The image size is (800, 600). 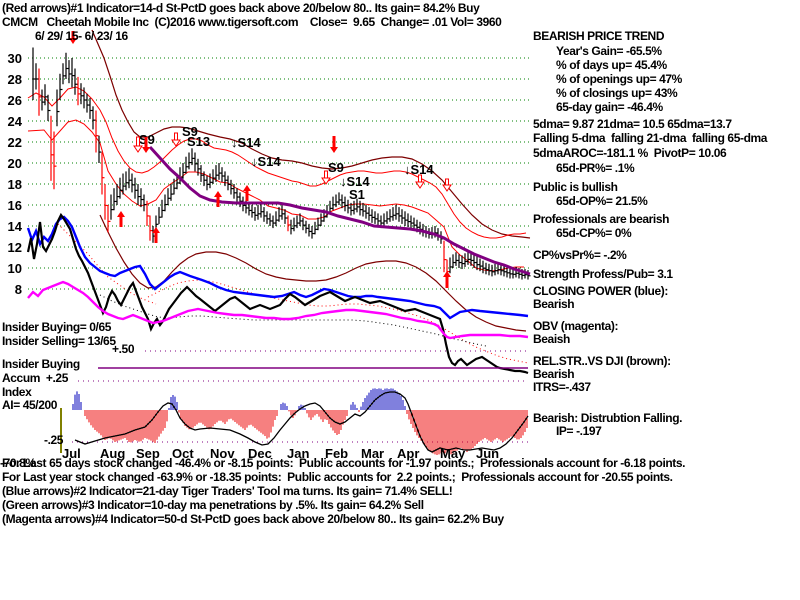 What do you see at coordinates (71, 453) in the screenshot?
I see `svg-text: Jul` at bounding box center [71, 453].